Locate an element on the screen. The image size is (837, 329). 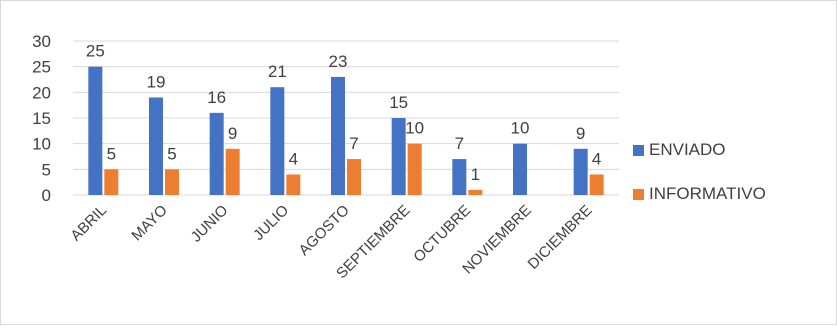
bar-enviado-diciembre is located at coordinates (580, 171).